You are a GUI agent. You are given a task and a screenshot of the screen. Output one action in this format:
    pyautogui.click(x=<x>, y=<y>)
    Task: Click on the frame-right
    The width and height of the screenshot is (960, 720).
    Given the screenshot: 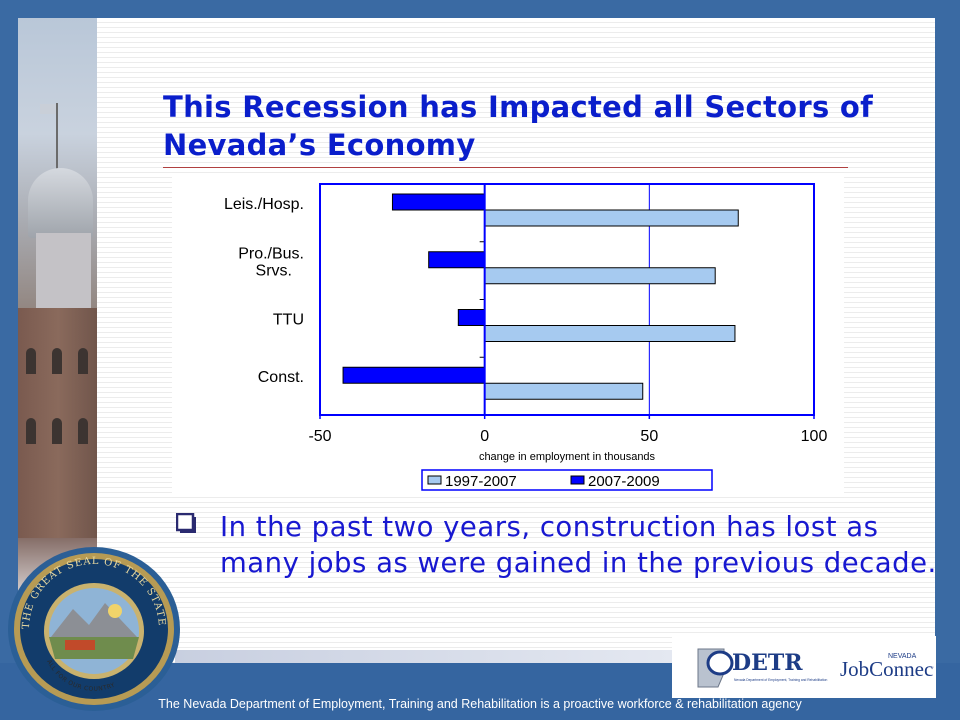 What is the action you would take?
    pyautogui.click(x=947, y=360)
    